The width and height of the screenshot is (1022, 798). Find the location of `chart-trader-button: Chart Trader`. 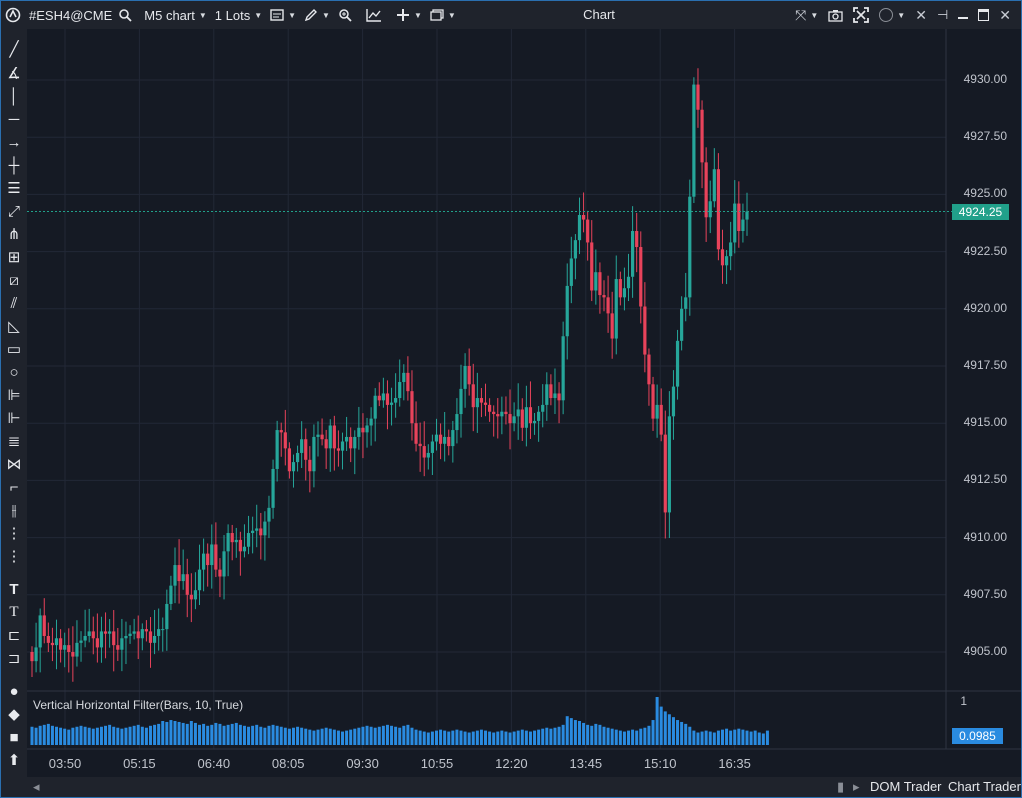

chart-trader-button: Chart Trader is located at coordinates (984, 786).